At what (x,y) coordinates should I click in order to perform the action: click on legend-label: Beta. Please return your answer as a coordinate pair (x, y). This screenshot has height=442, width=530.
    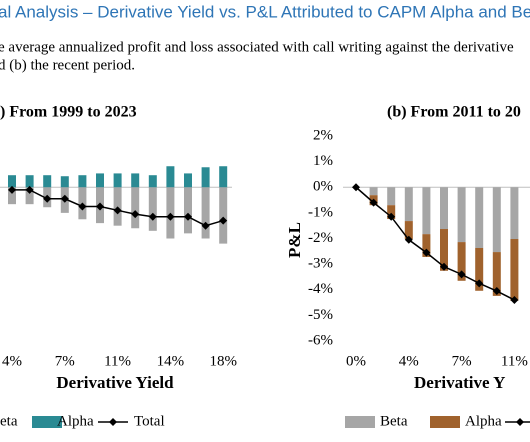
    Looking at the image, I should click on (394, 421).